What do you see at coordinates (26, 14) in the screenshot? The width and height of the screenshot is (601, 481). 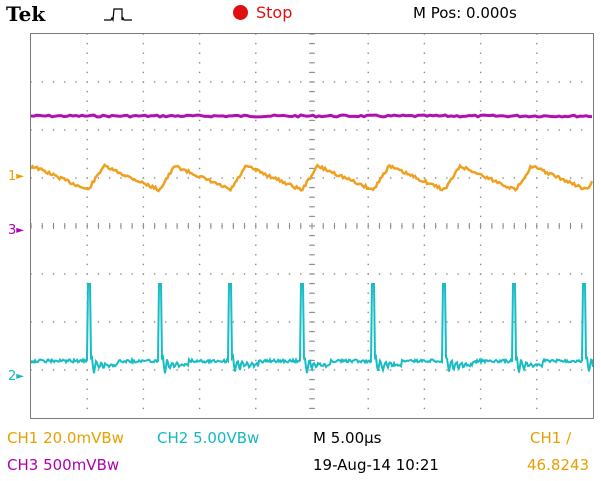 I see `brand-logo: Tek` at bounding box center [26, 14].